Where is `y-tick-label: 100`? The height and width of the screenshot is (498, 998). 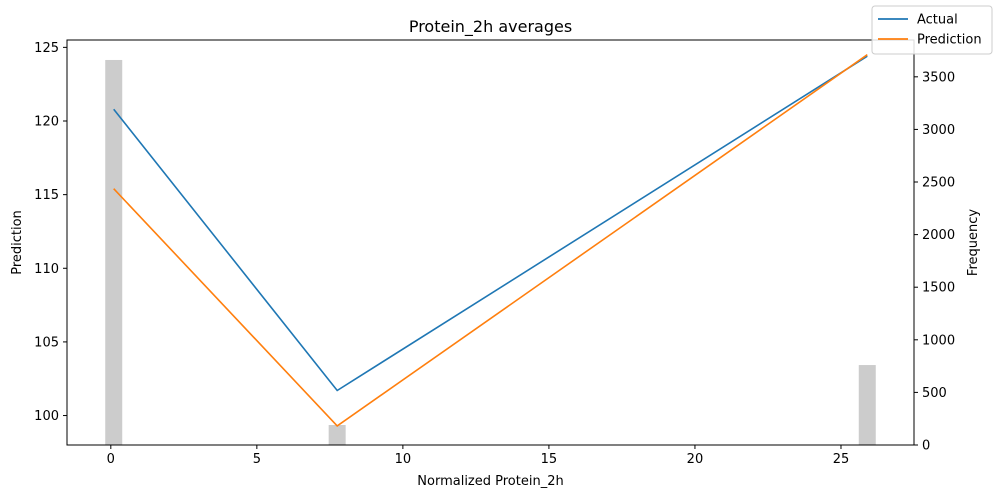
y-tick-label: 100 is located at coordinates (46, 416).